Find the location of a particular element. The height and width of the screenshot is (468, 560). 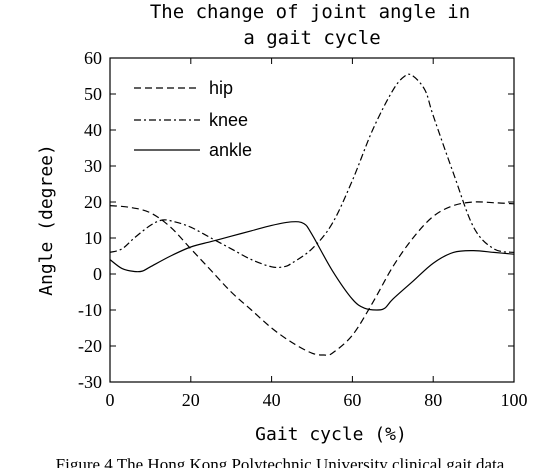

legend-label-ankle: ankle is located at coordinates (230, 150).